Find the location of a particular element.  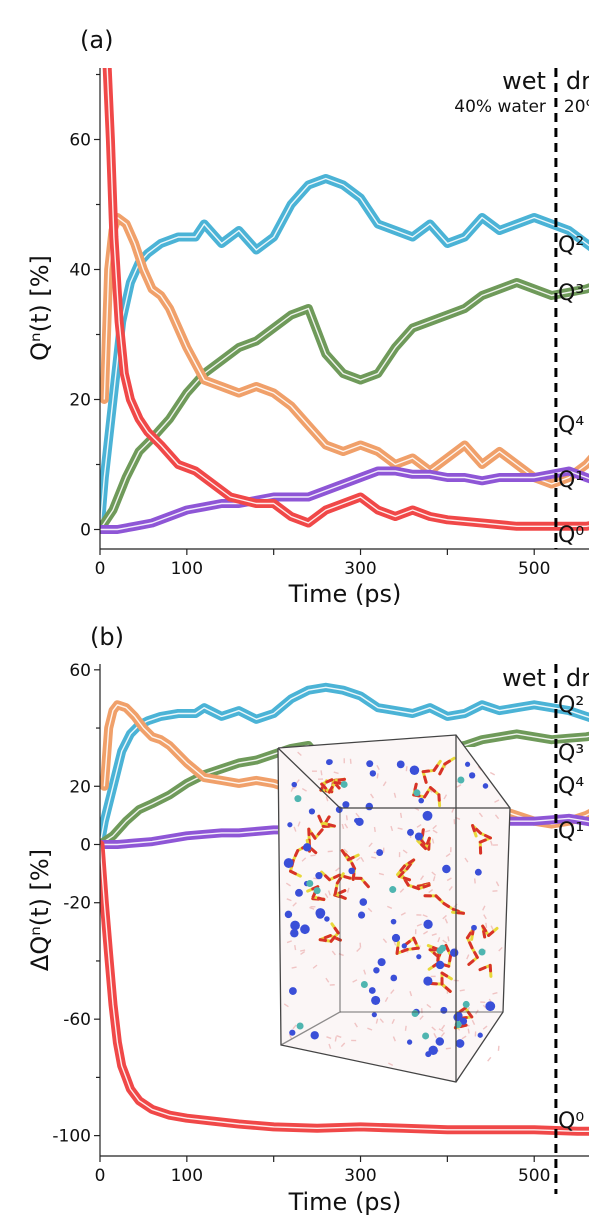

panel-a-x-tick-label: 100 is located at coordinates (187, 569).